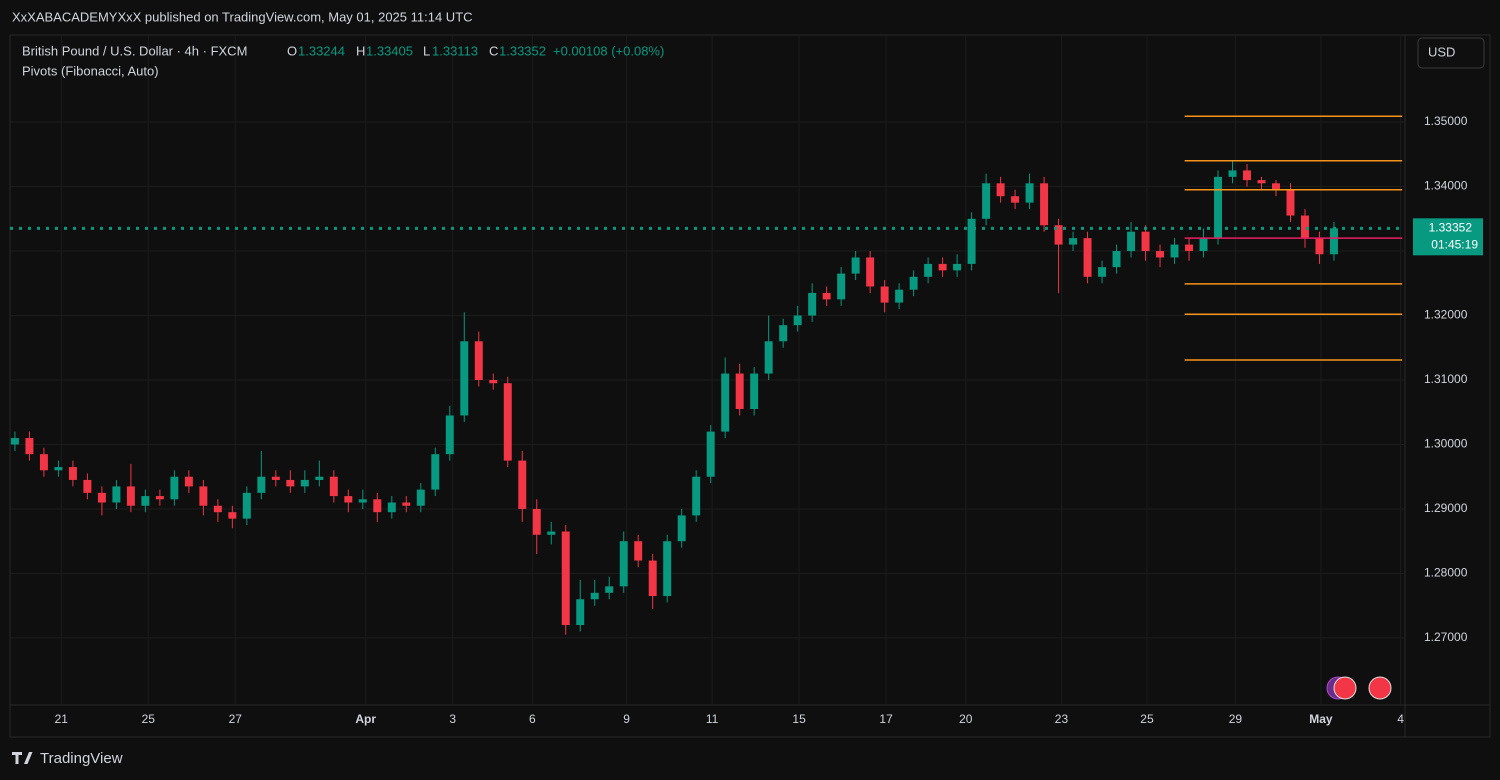  I want to click on indicator: Pivots (Fibonacci, Auto), so click(90, 70).